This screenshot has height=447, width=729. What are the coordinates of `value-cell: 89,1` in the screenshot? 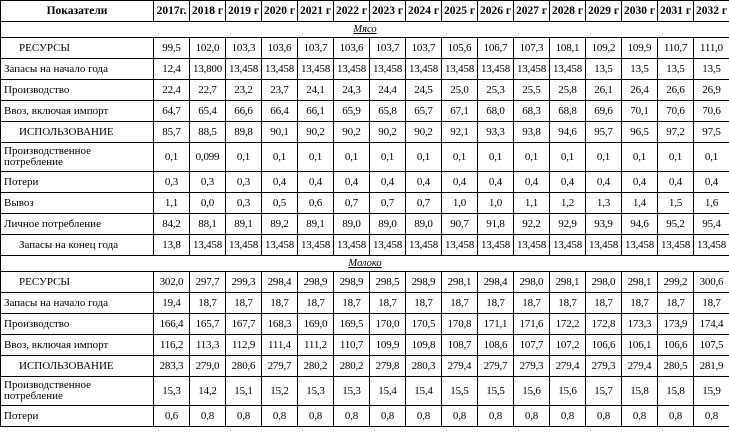 It's located at (243, 224).